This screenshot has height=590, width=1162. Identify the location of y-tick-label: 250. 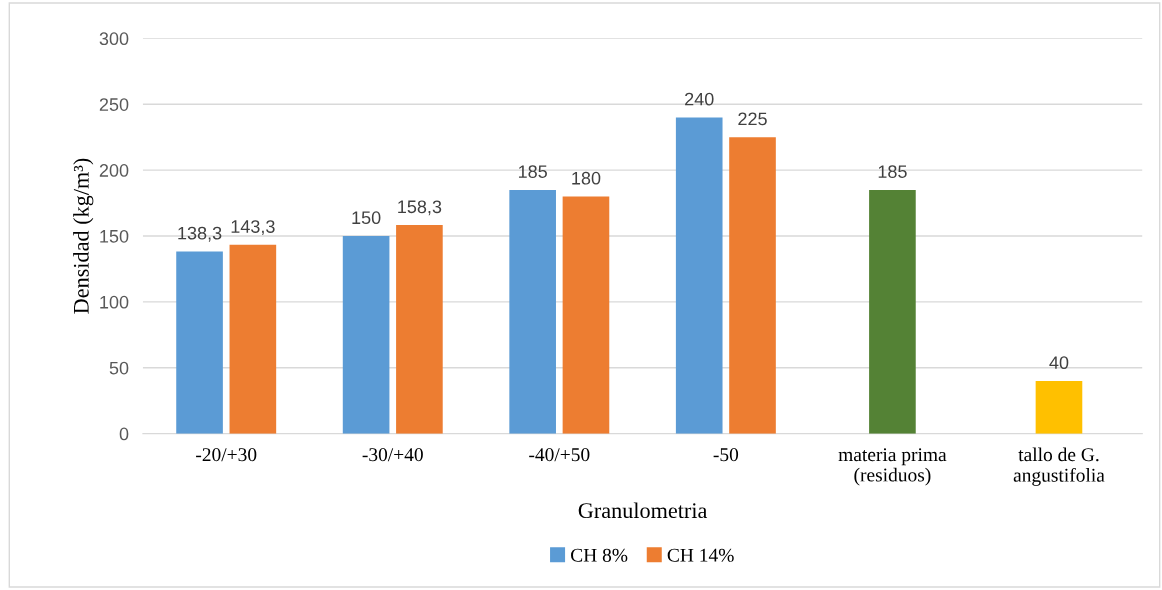
(114, 104).